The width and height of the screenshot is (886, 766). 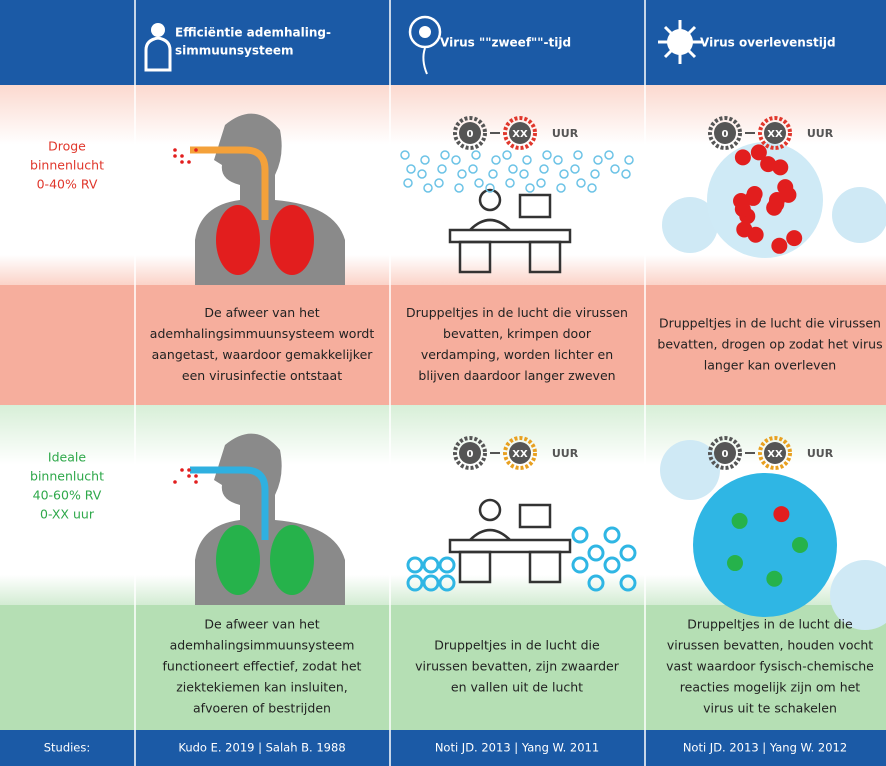 What do you see at coordinates (768, 43) in the screenshot?
I see `column-title: Virus overlevenstijd` at bounding box center [768, 43].